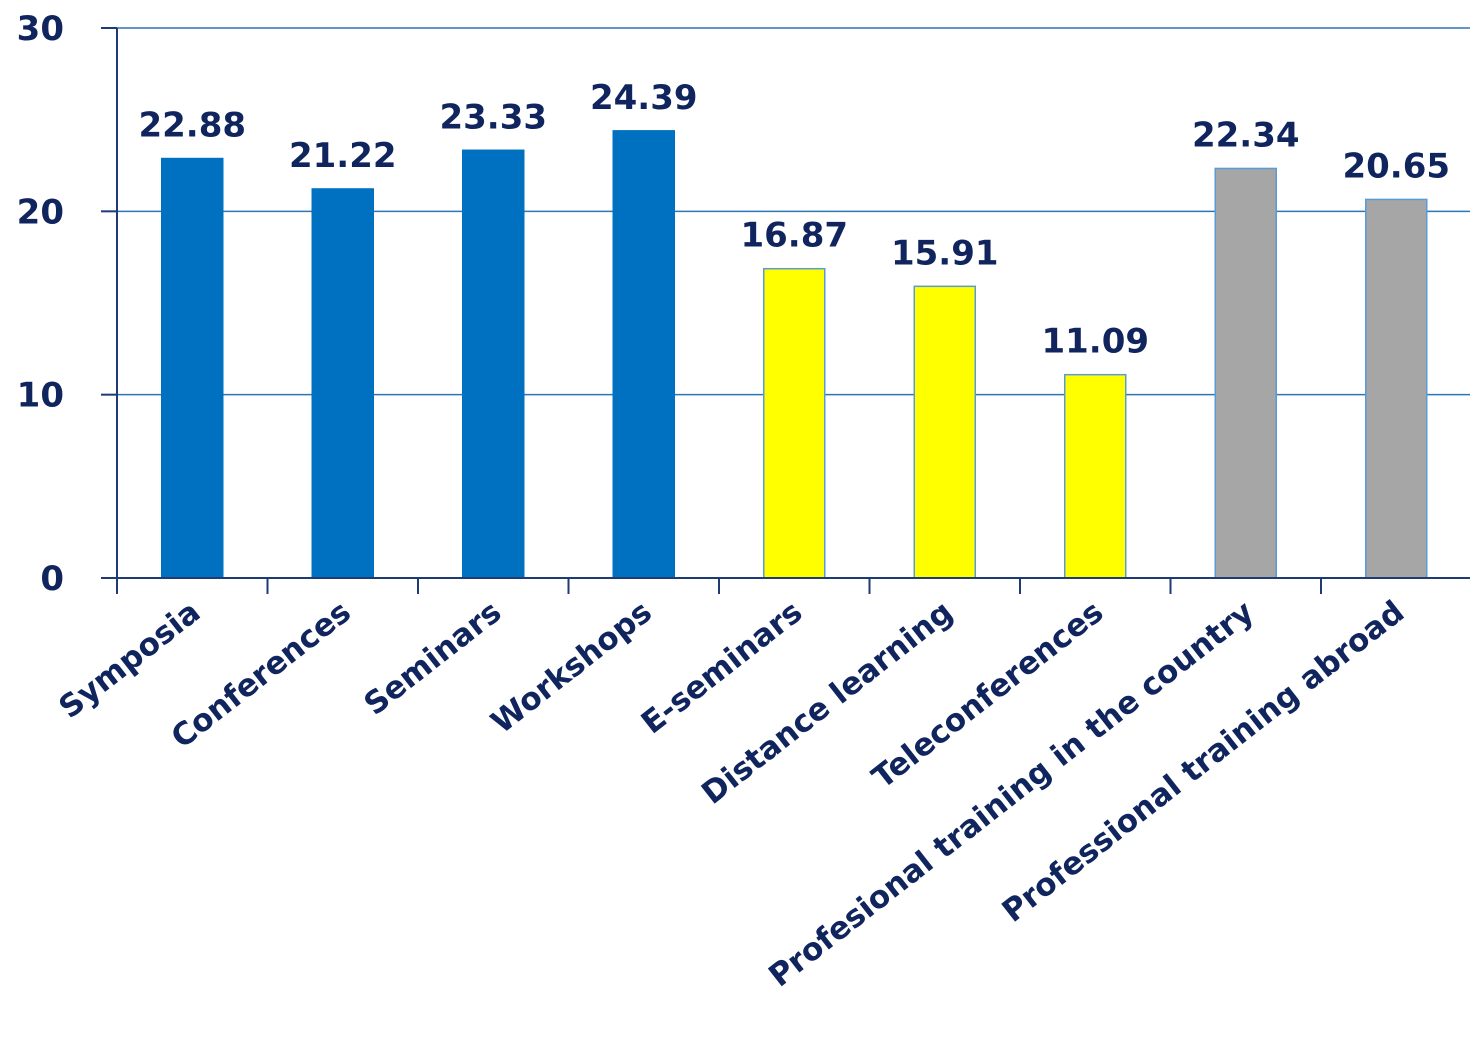 This screenshot has width=1470, height=1054. What do you see at coordinates (40, 212) in the screenshot?
I see `y-tick-label-20: 20` at bounding box center [40, 212].